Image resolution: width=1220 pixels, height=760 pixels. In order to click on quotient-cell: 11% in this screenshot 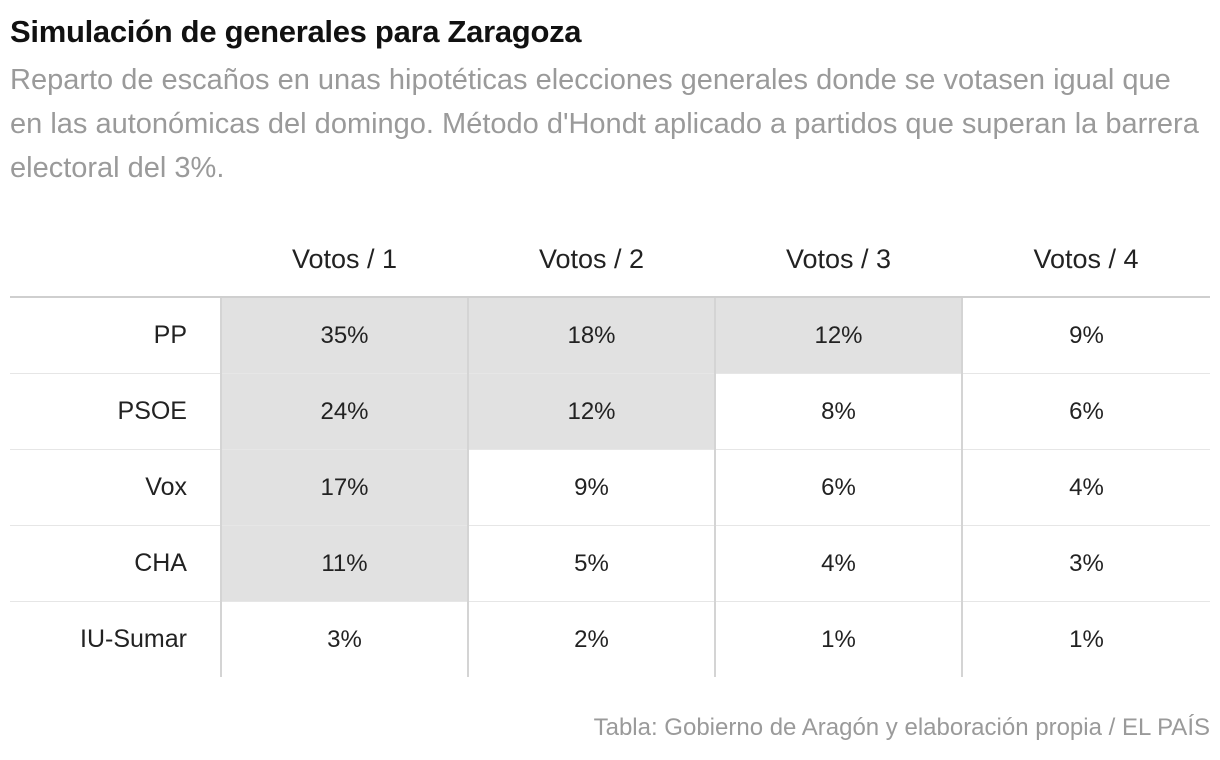, I will do `click(344, 563)`.